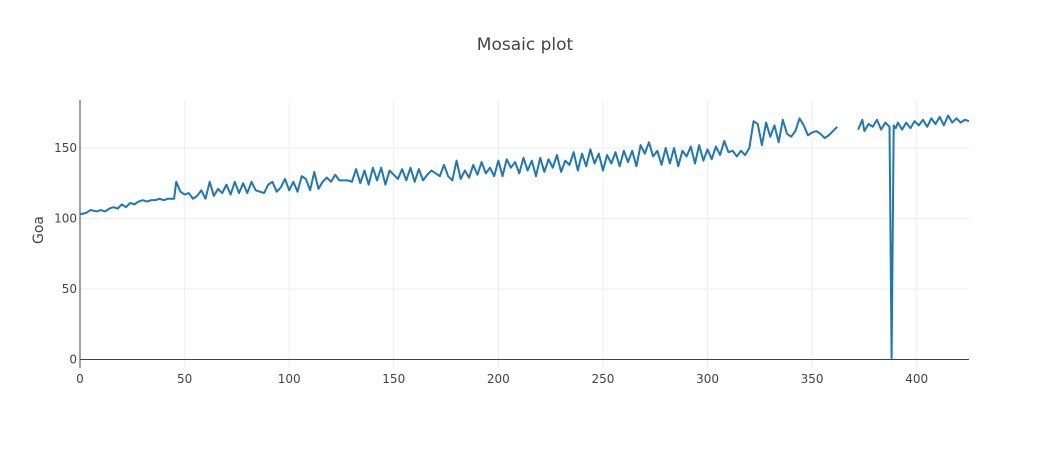  What do you see at coordinates (525, 45) in the screenshot?
I see `chart-title: Mosaic plot` at bounding box center [525, 45].